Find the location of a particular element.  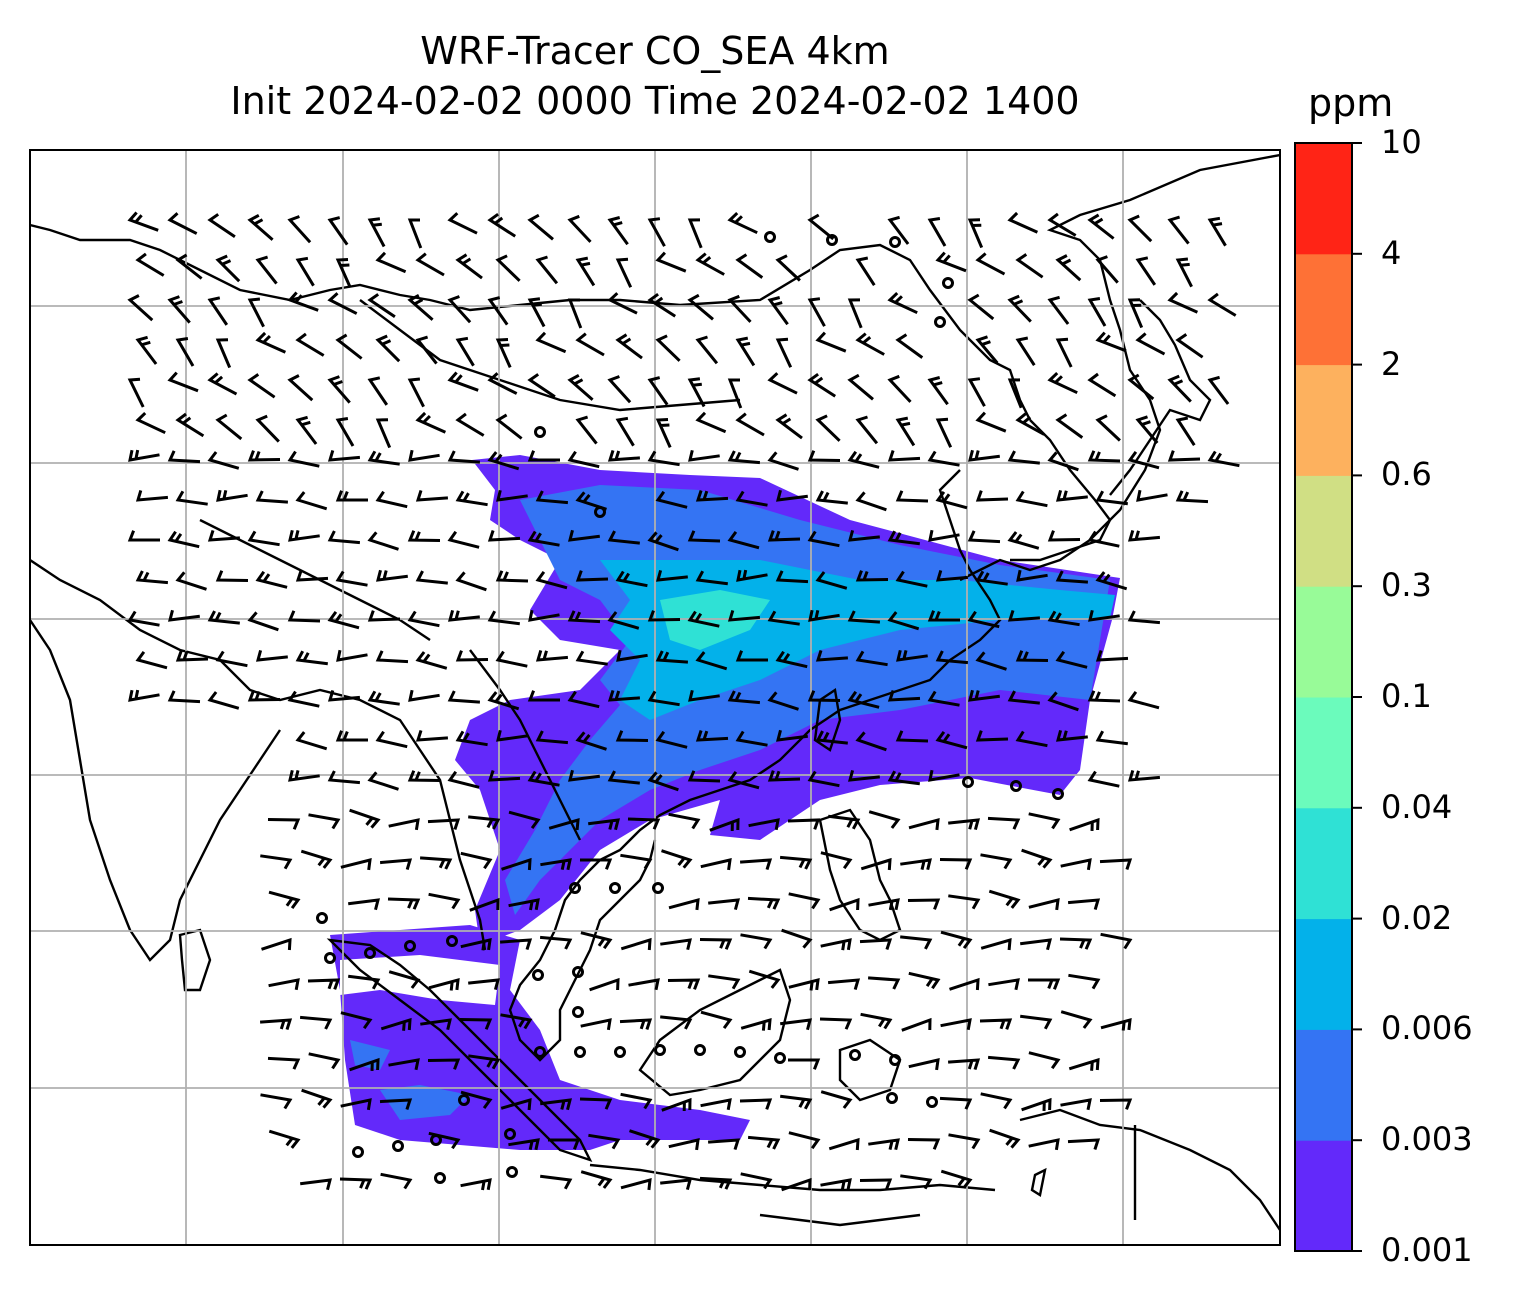

coast-korea is located at coordinates (1061, 490).